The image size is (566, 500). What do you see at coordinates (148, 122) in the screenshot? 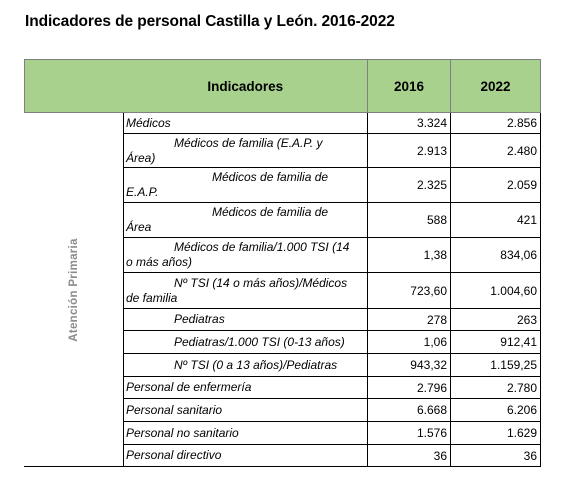
I see `row-label-line1: Médicos` at bounding box center [148, 122].